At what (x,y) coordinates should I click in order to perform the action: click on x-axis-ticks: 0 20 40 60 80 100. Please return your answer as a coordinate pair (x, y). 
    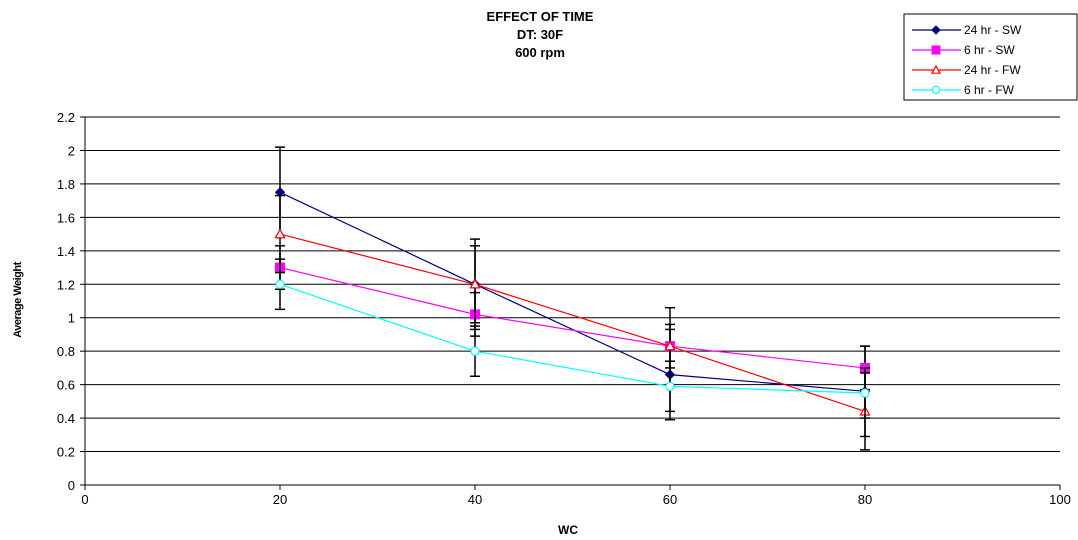
    Looking at the image, I should click on (576, 496).